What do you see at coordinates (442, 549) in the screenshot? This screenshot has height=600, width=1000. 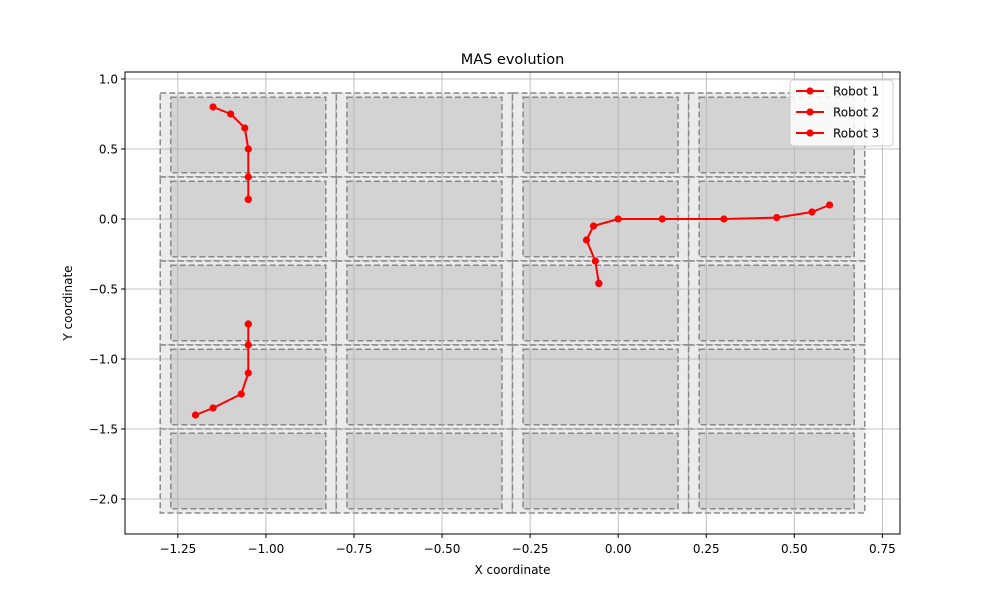 I see `x-tick-label: −0.50` at bounding box center [442, 549].